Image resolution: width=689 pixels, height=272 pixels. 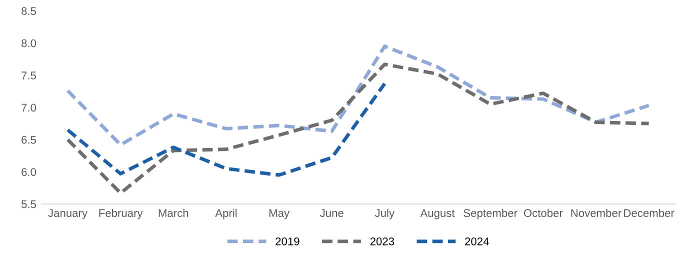 I want to click on y-tick-label: 5.5, so click(x=28, y=204).